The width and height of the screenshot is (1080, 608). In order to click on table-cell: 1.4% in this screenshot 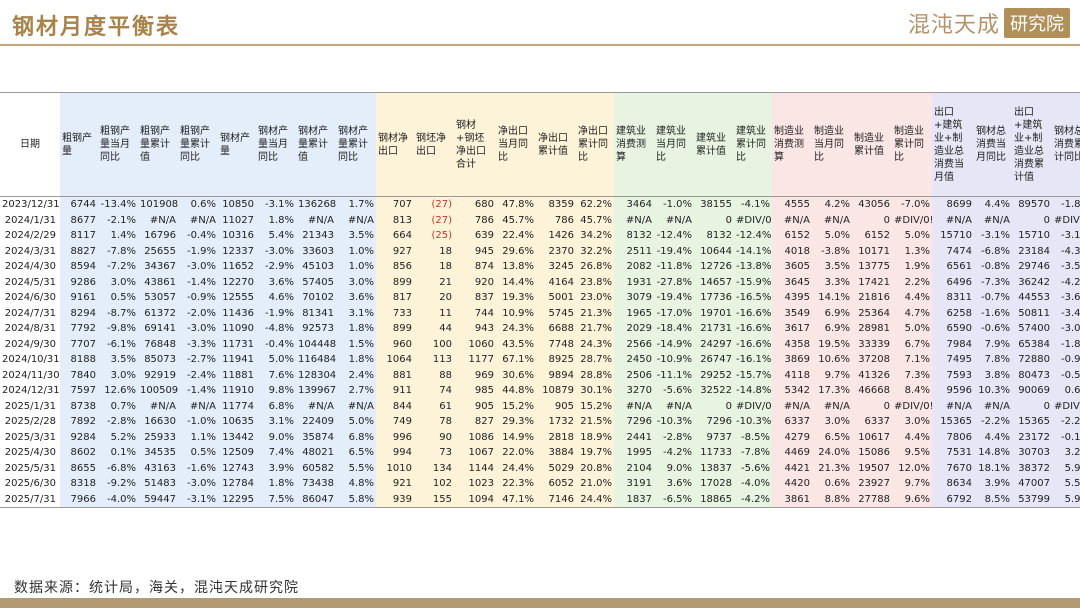, I will do `click(118, 236)`.